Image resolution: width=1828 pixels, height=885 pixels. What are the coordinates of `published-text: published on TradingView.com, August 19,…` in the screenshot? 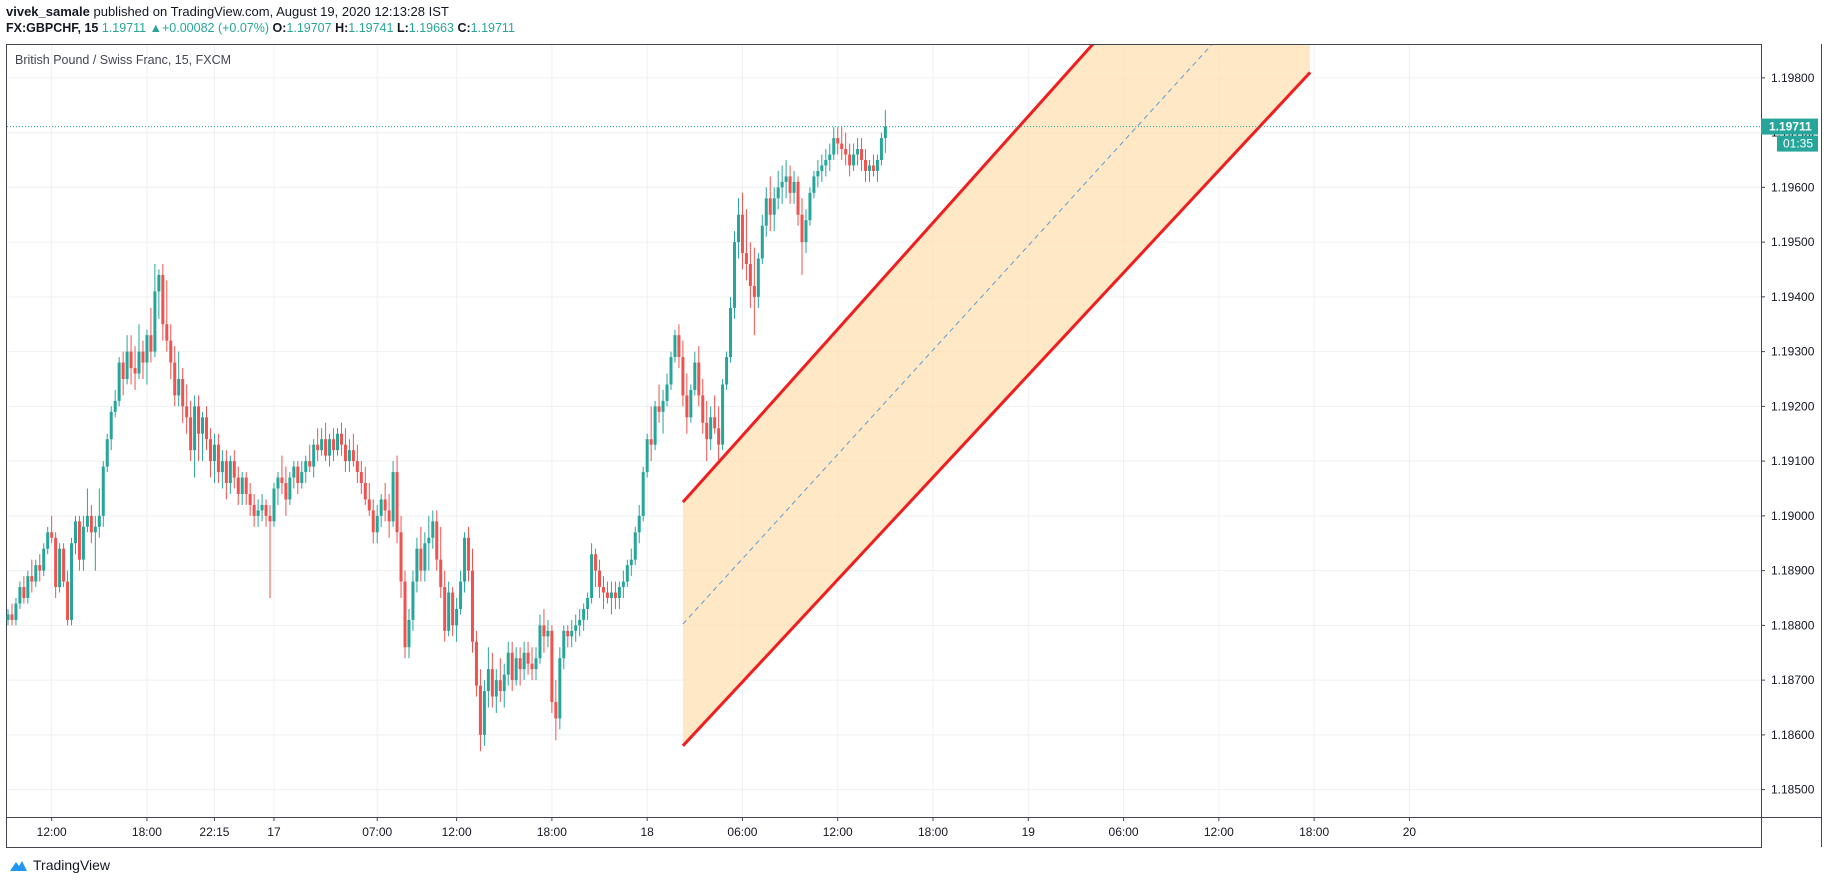 It's located at (271, 11).